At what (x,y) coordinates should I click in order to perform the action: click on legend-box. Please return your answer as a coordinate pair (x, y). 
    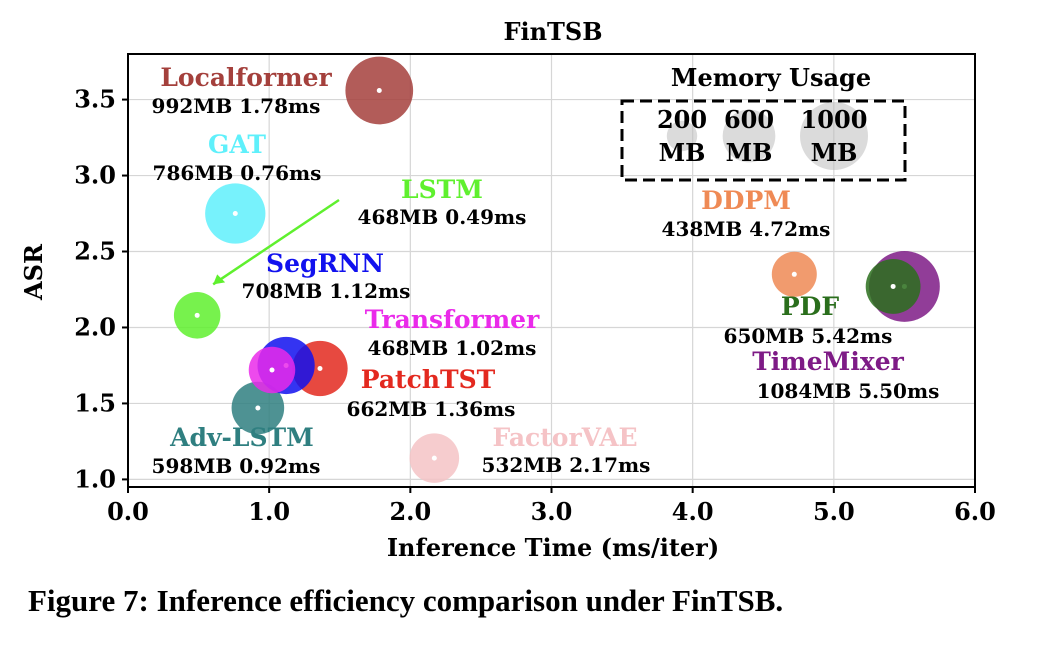
    Looking at the image, I should click on (763, 140).